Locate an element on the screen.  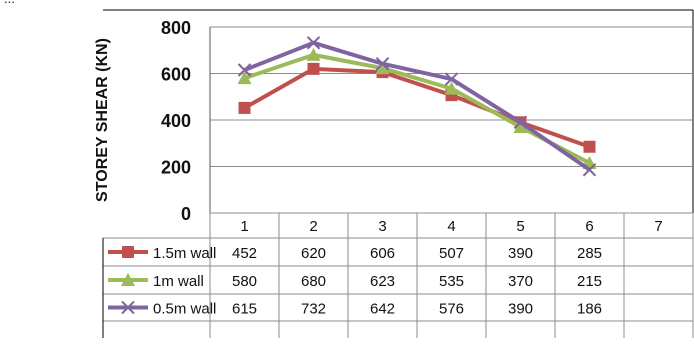
y-axis-title: STOREY SHEAR (KN) is located at coordinates (102, 120).